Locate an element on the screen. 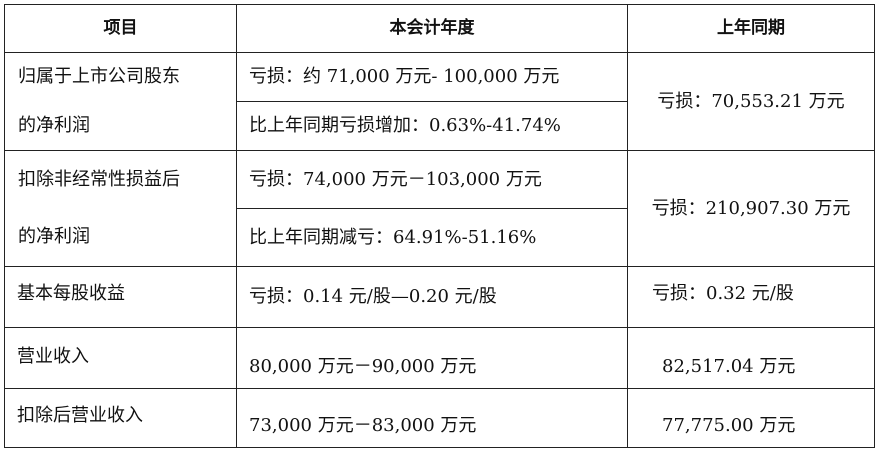 The image size is (879, 451). row-current: 73,000 万元－83,000 万元 is located at coordinates (432, 418).